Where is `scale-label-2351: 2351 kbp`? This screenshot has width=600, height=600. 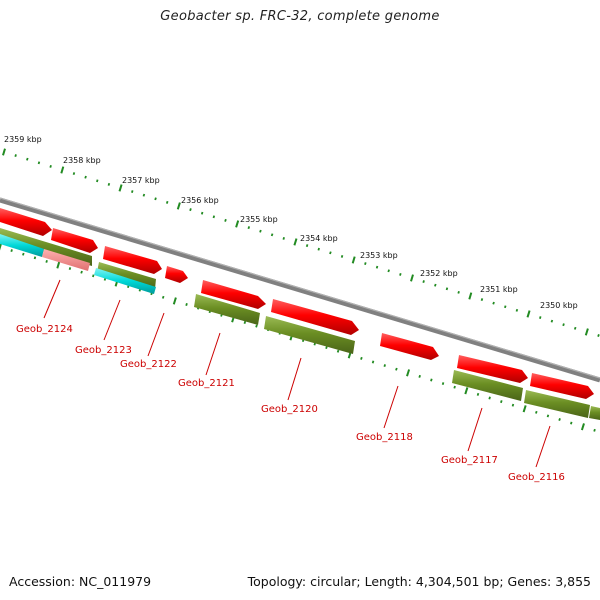
scale-label-2351: 2351 kbp is located at coordinates (499, 289).